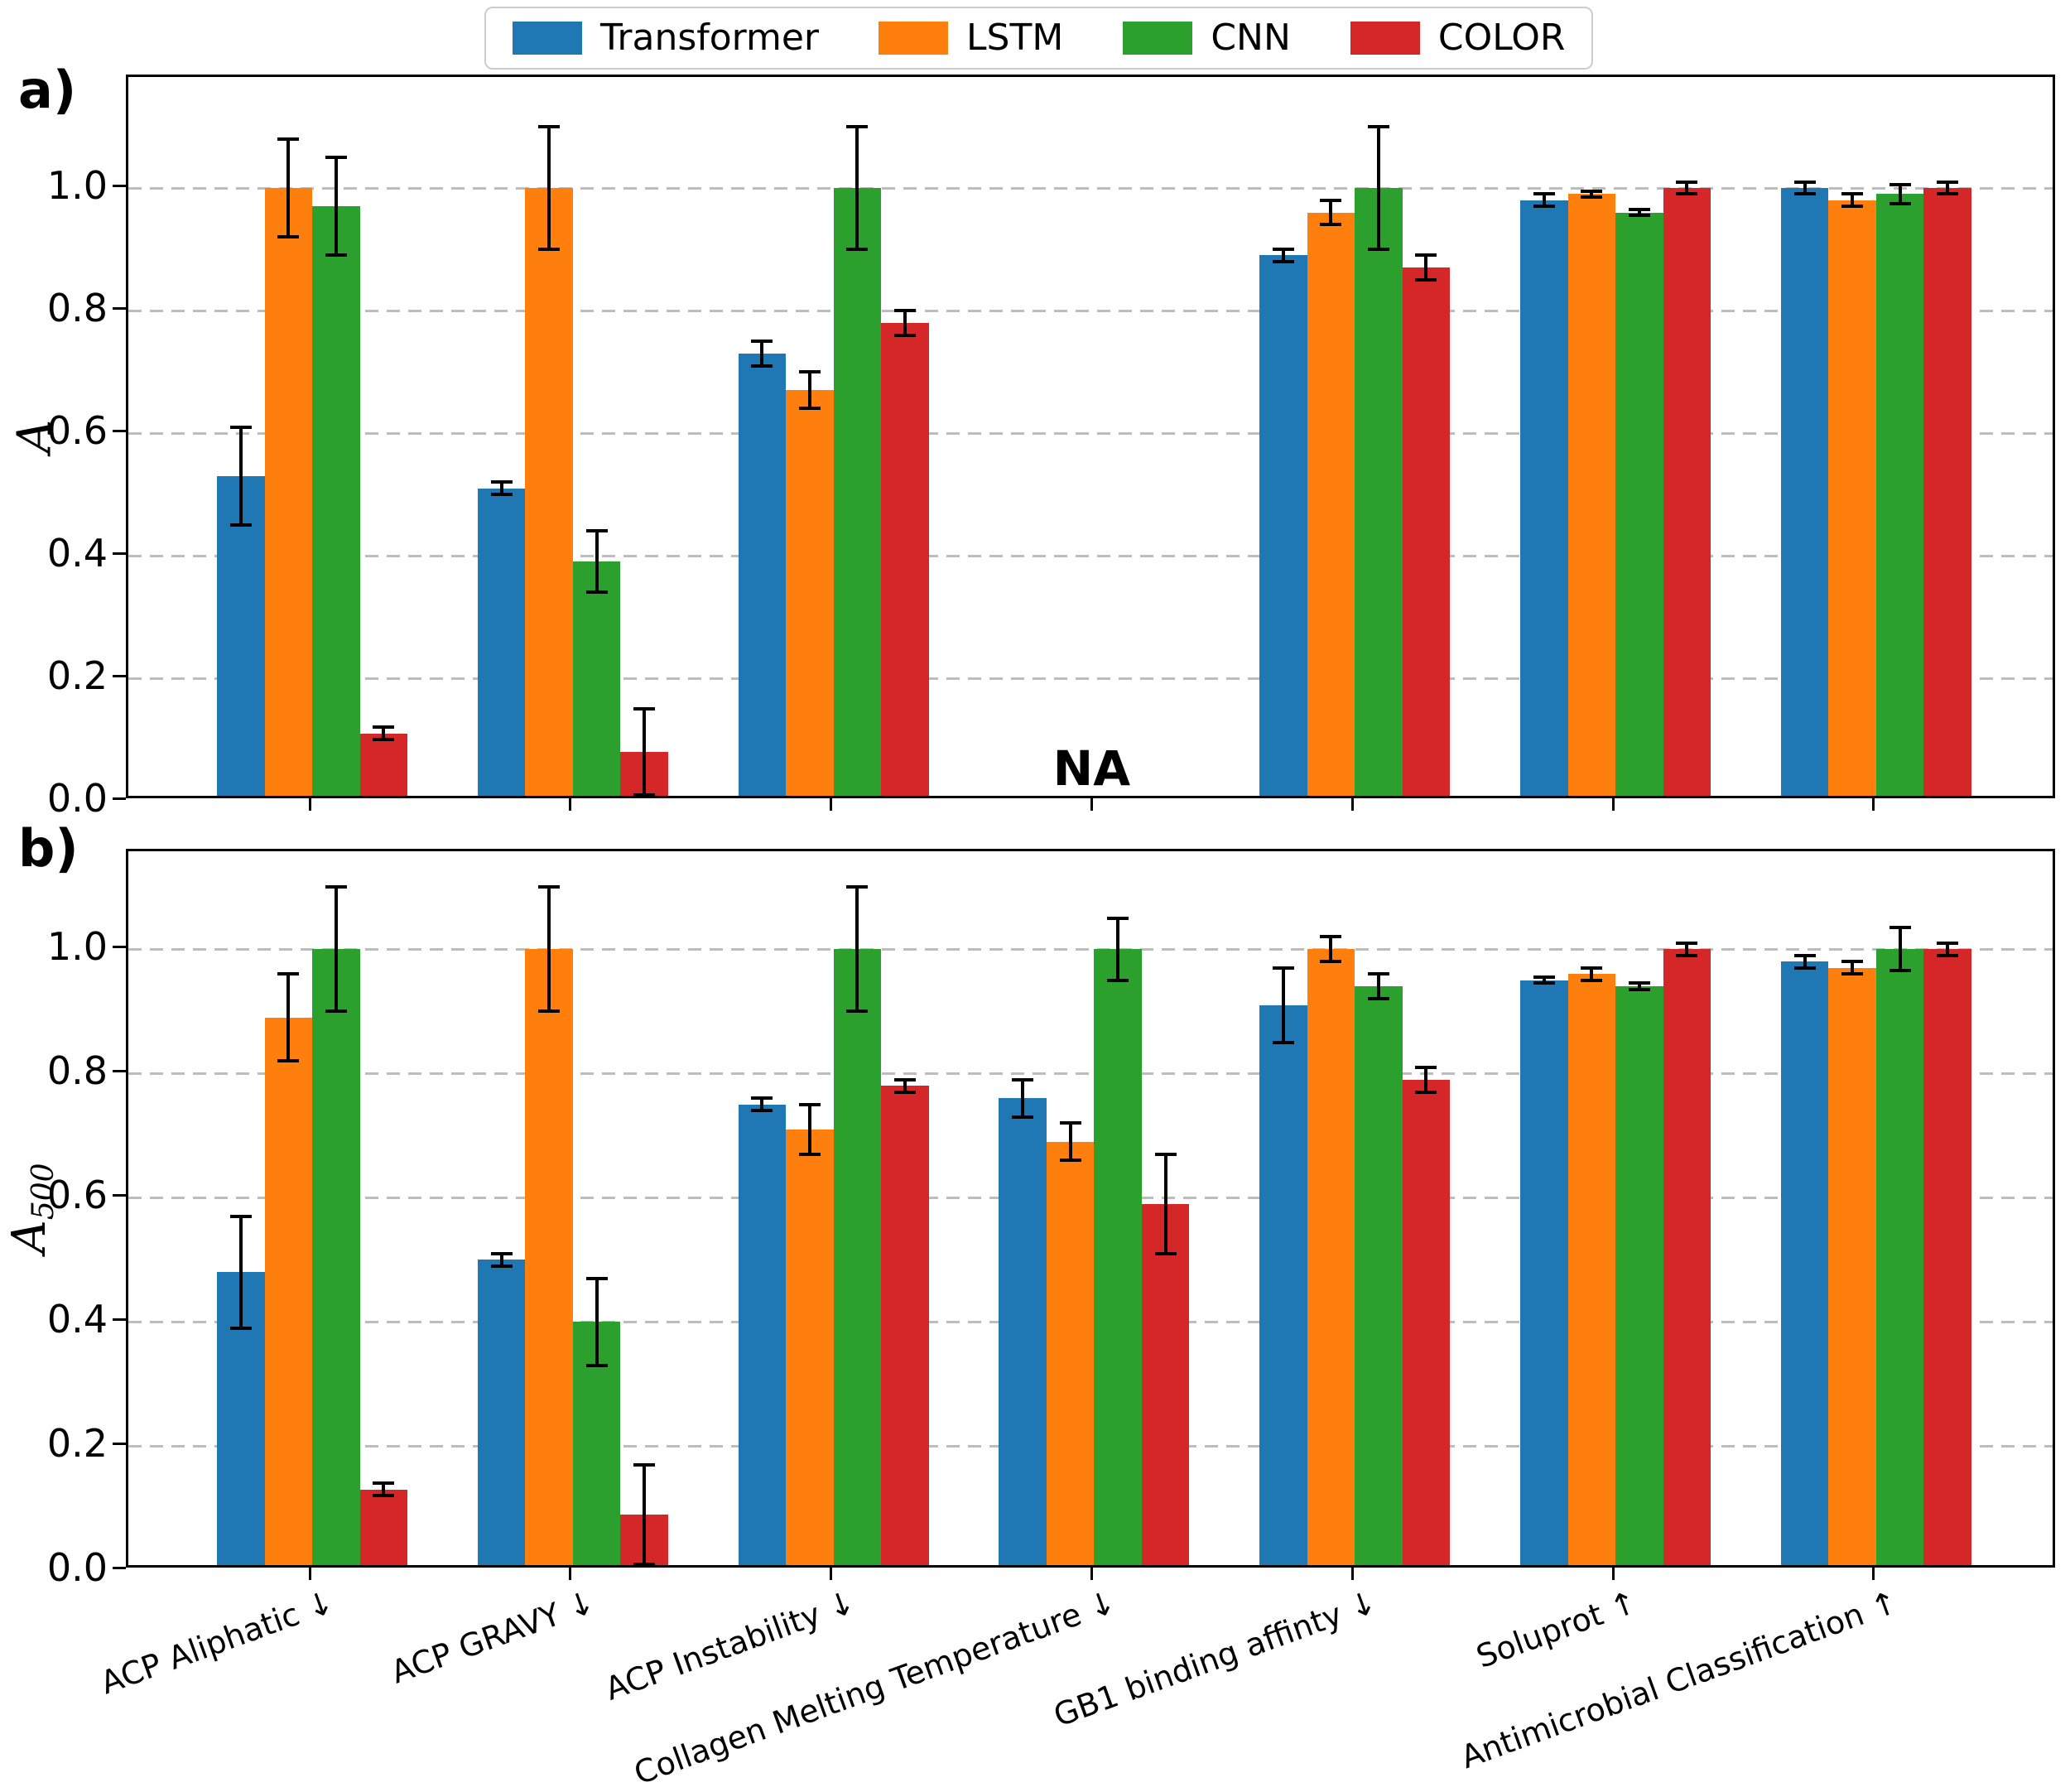  Describe the element at coordinates (1090, 310) in the screenshot. I see `gridline-y-0.8` at that location.